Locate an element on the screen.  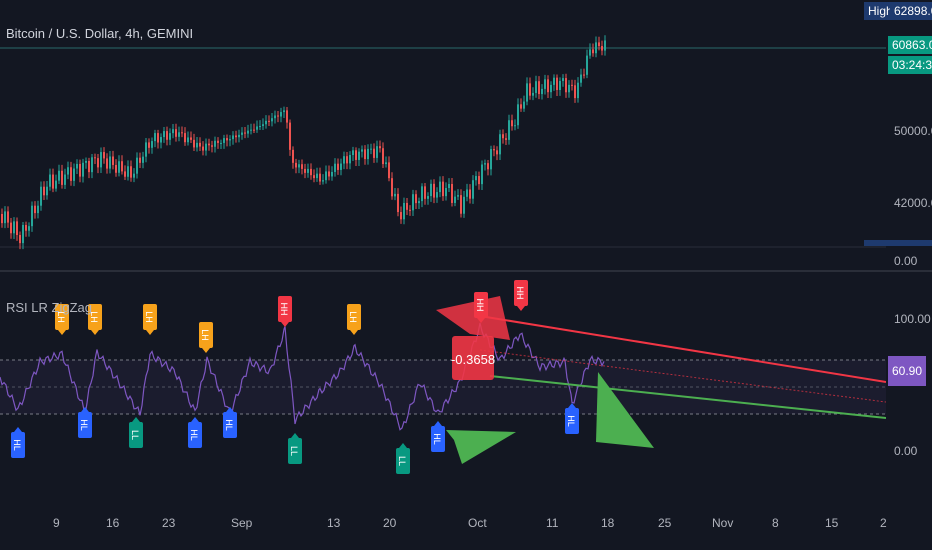
rsi-tick: 100.00 is located at coordinates (912, 319).